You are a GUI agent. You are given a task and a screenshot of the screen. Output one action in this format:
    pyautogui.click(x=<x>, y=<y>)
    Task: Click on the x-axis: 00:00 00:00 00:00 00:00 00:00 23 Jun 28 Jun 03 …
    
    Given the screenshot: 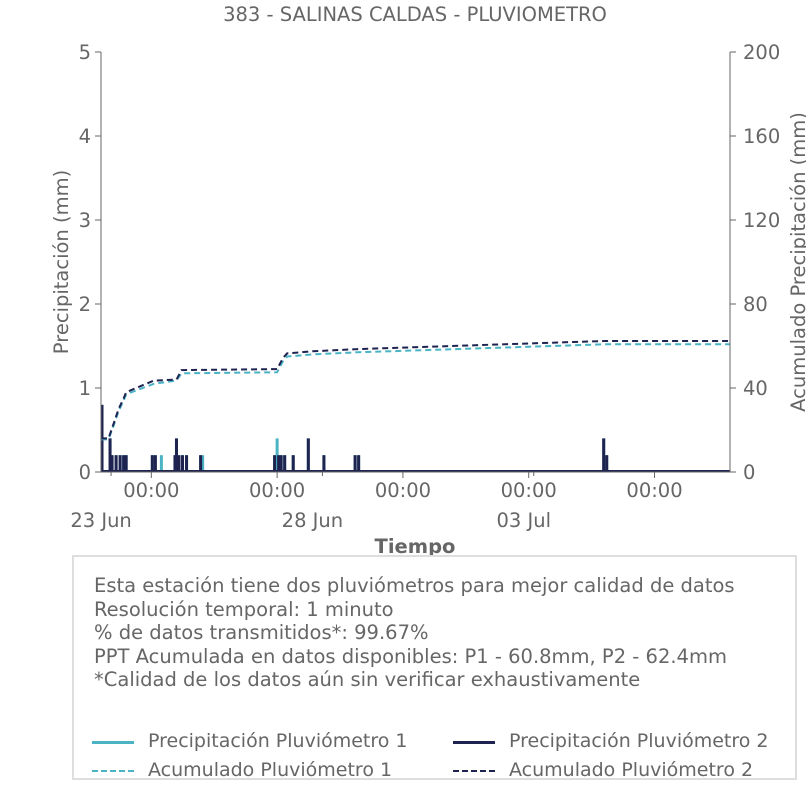 What is the action you would take?
    pyautogui.click(x=376, y=502)
    